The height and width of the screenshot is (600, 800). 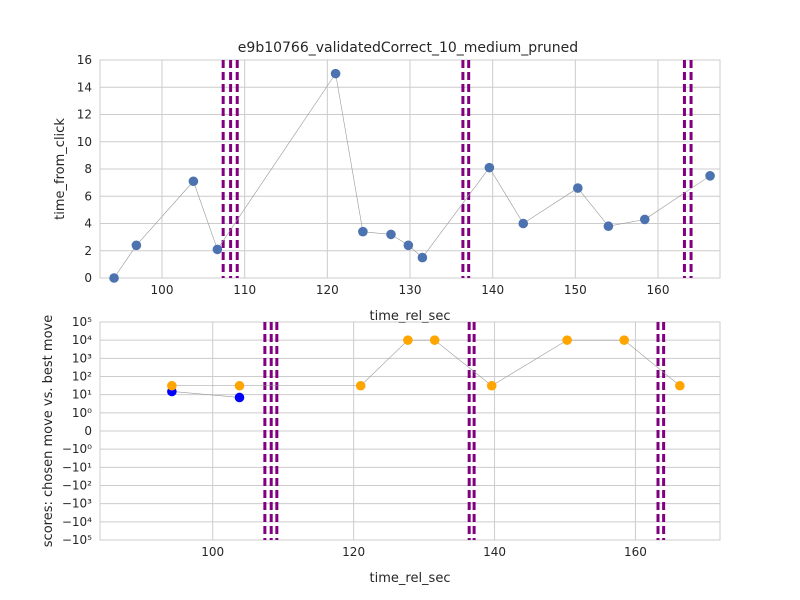 What do you see at coordinates (84, 87) in the screenshot?
I see `y-tick-label: 14` at bounding box center [84, 87].